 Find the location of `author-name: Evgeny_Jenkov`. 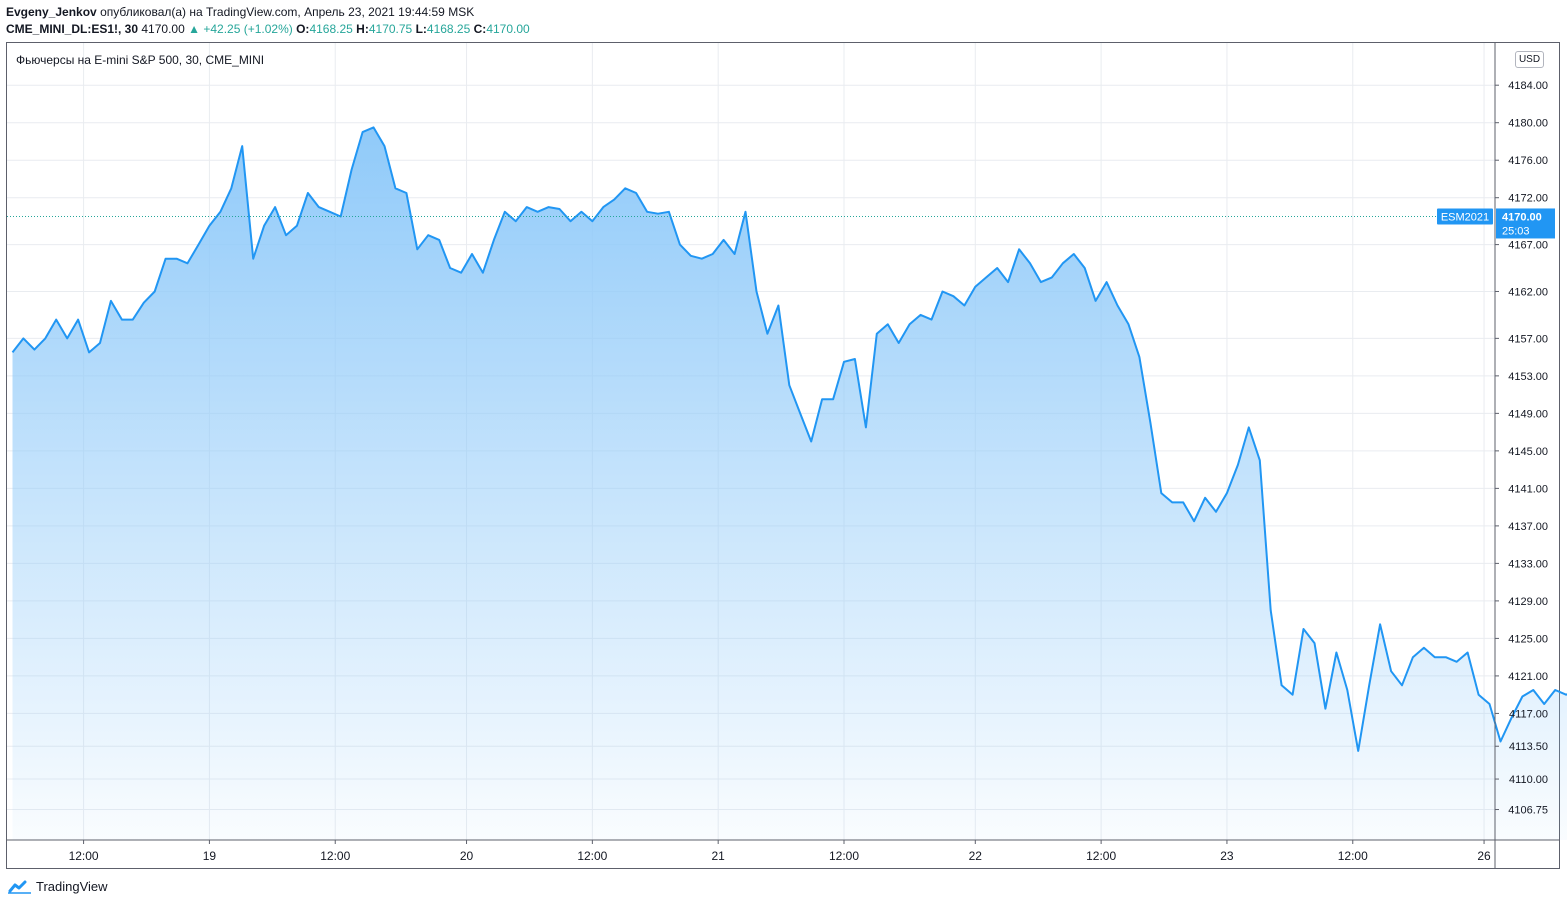

author-name: Evgeny_Jenkov is located at coordinates (51, 12).